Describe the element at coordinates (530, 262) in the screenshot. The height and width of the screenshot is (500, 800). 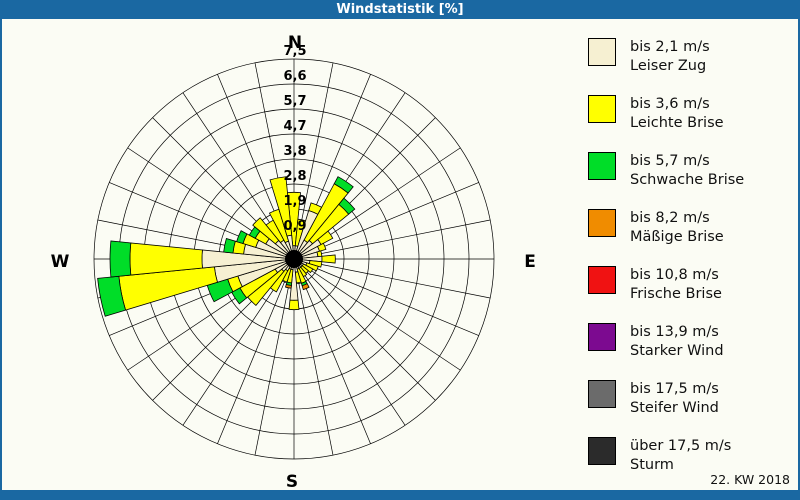
I see `compass-label-e: E` at that location.